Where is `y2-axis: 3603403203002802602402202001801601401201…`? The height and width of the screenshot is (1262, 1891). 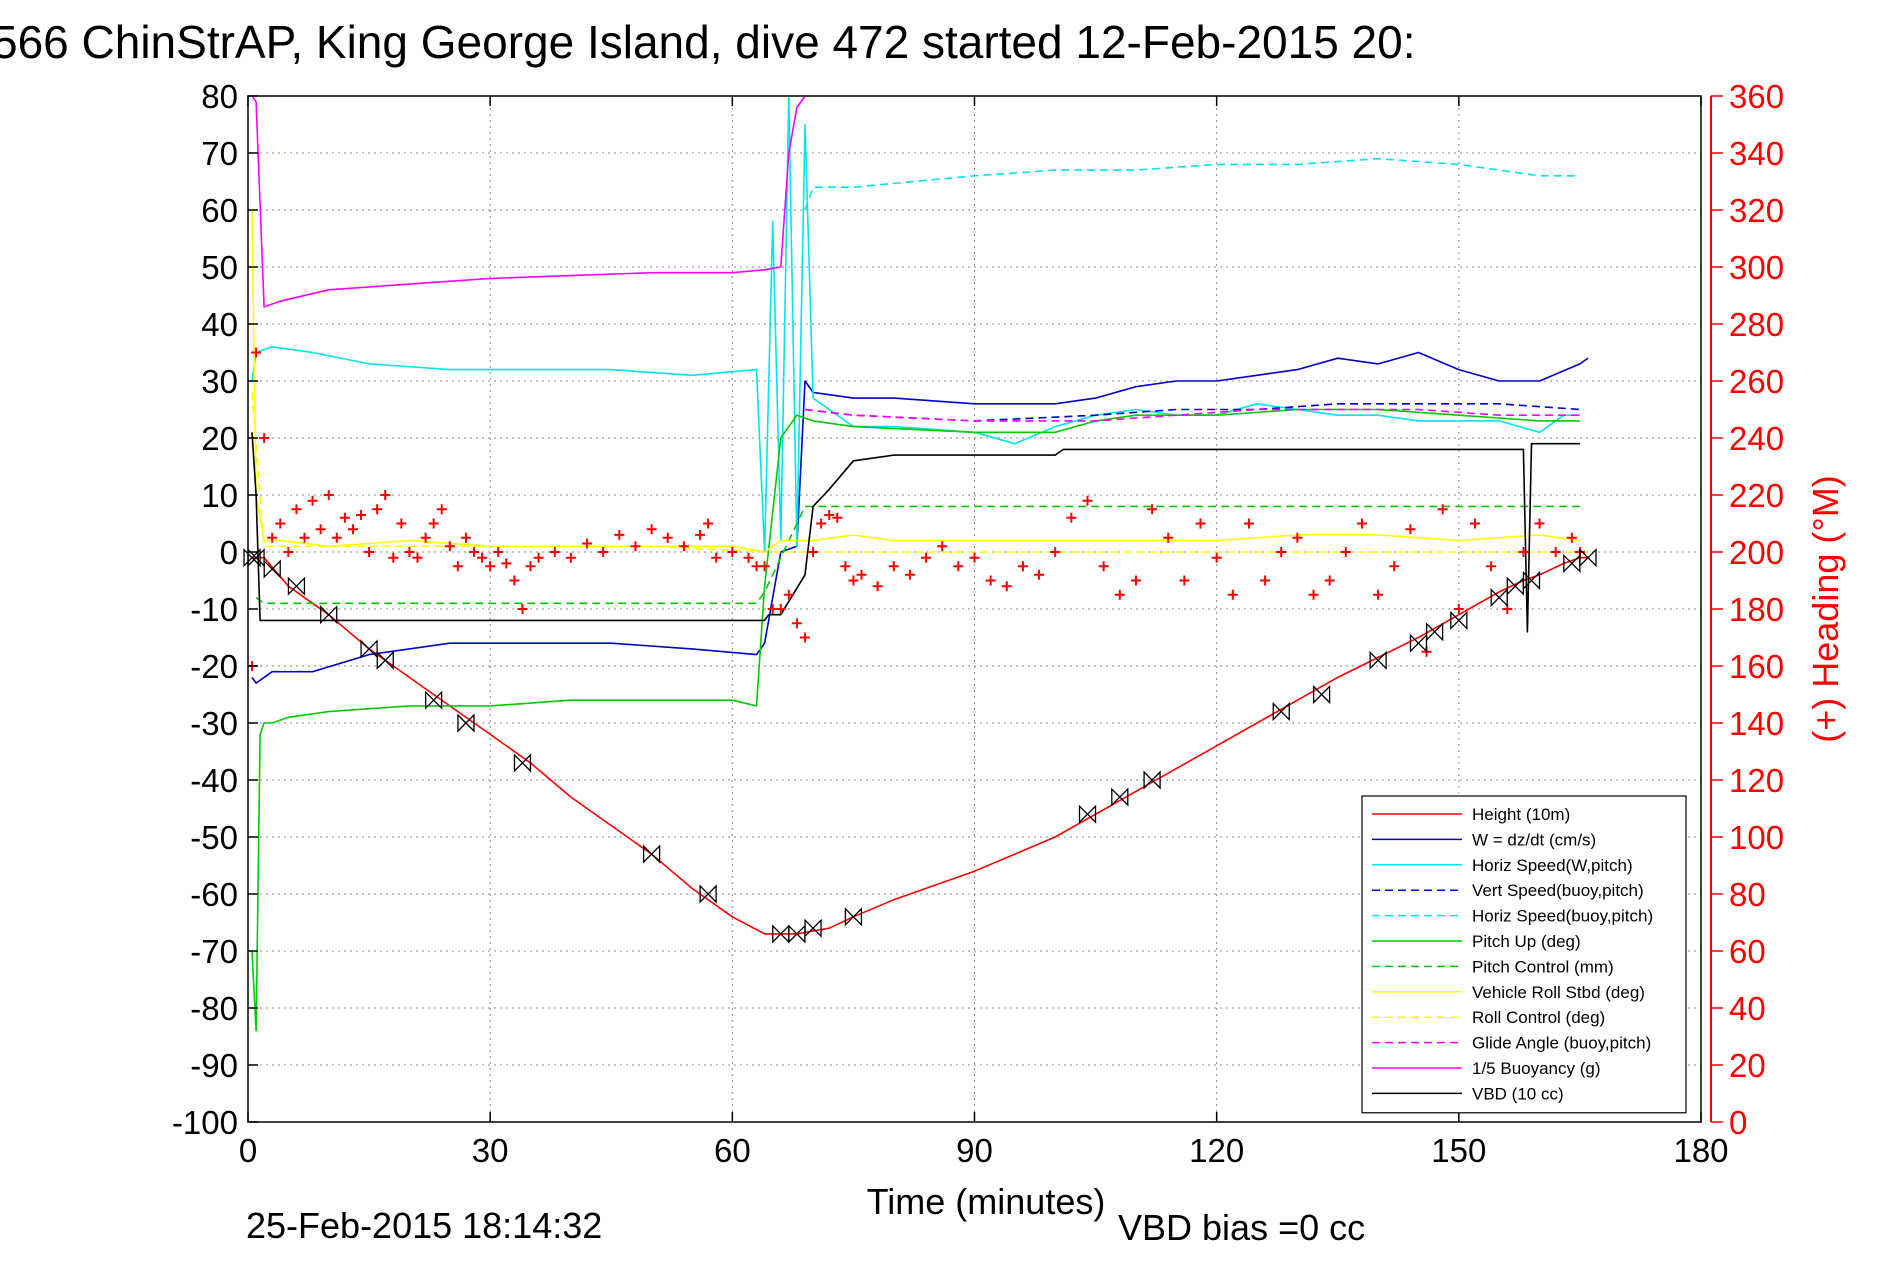 y2-axis: 3603403203002802602402202001801601401201… is located at coordinates (1747, 609).